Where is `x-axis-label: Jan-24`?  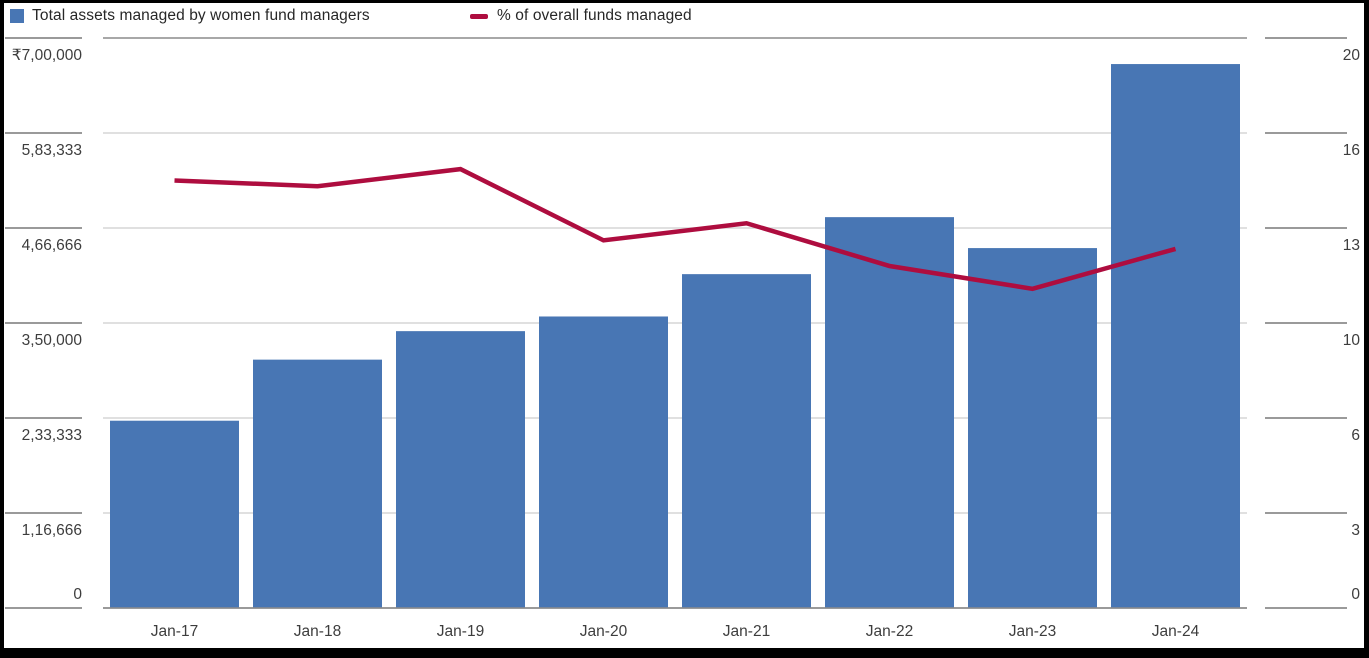 x-axis-label: Jan-24 is located at coordinates (1176, 631).